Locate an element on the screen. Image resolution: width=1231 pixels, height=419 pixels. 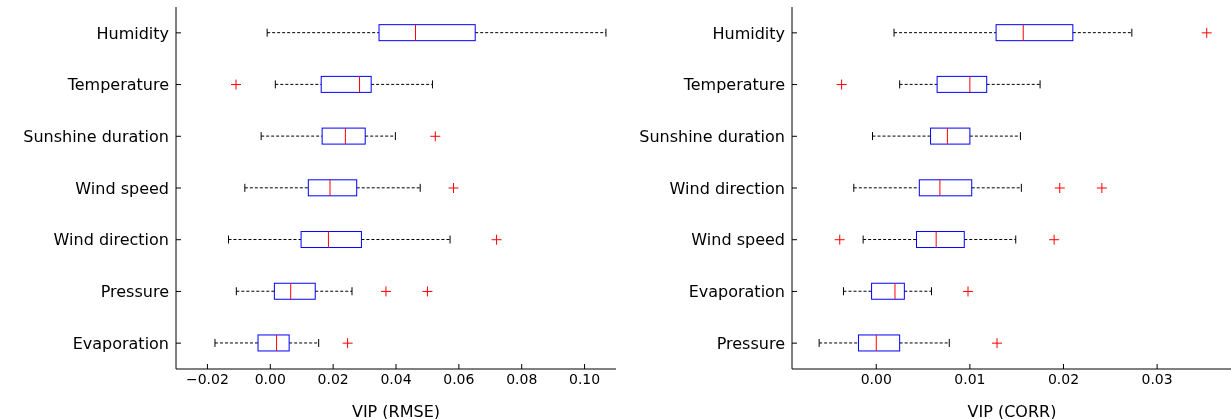
x-tick-label: 0.08 is located at coordinates (522, 378).